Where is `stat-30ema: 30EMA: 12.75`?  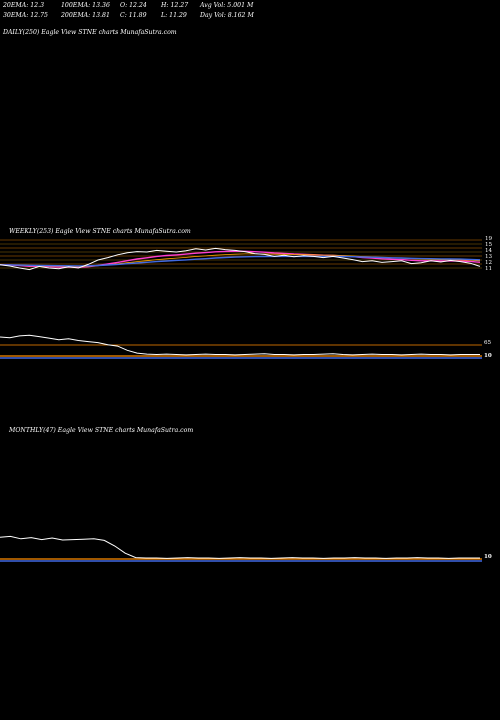 stat-30ema: 30EMA: 12.75 is located at coordinates (25, 15).